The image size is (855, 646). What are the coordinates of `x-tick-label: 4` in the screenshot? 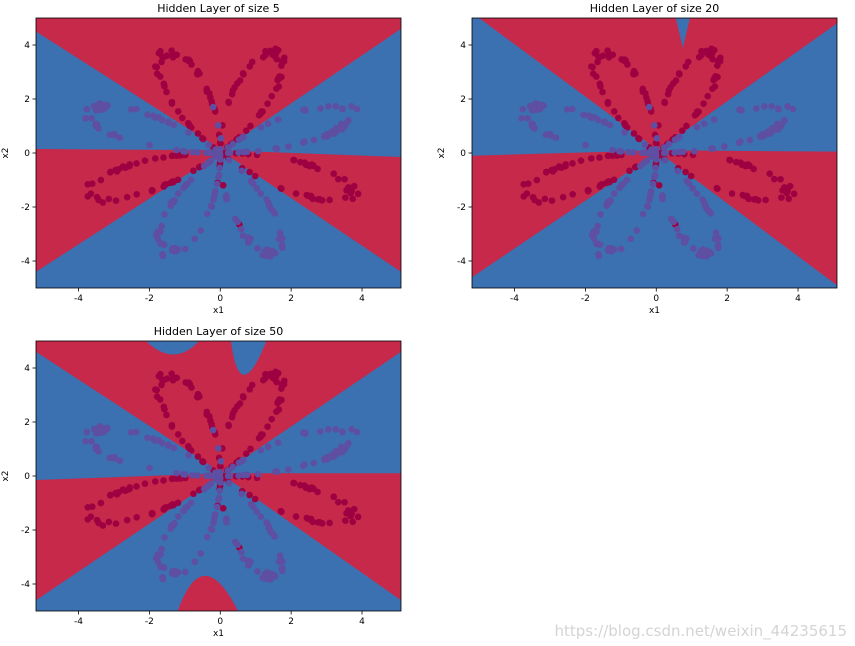 It's located at (362, 299).